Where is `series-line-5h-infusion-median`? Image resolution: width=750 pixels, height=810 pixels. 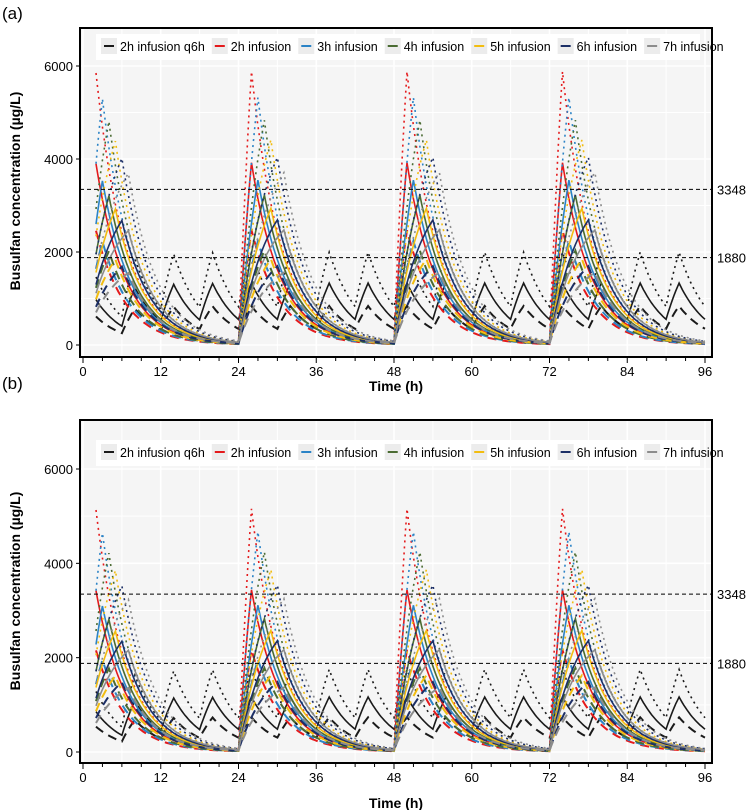
series-line-5h-infusion-median is located at coordinates (400, 689).